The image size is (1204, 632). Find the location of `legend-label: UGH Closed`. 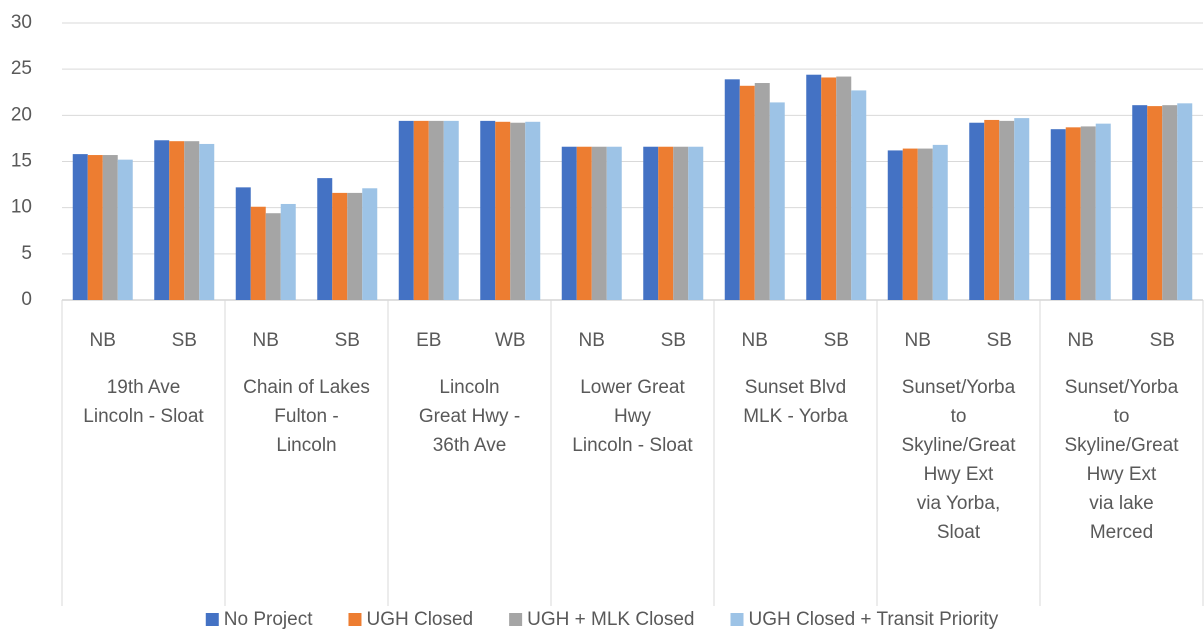

legend-label: UGH Closed is located at coordinates (419, 619).